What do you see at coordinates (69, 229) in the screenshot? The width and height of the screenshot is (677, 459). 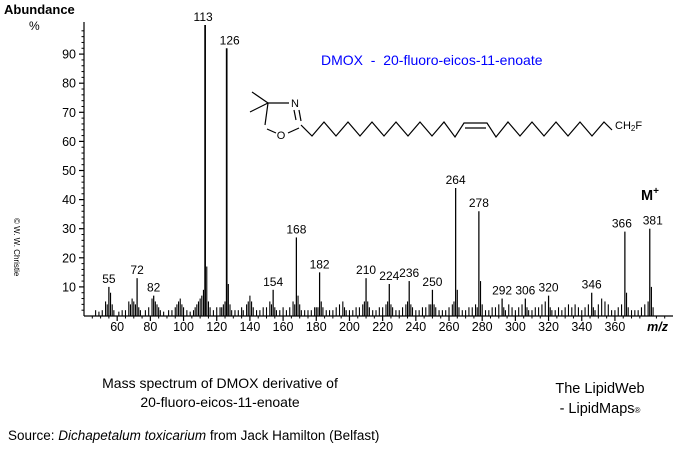 I see `y-tick-label: 30` at bounding box center [69, 229].